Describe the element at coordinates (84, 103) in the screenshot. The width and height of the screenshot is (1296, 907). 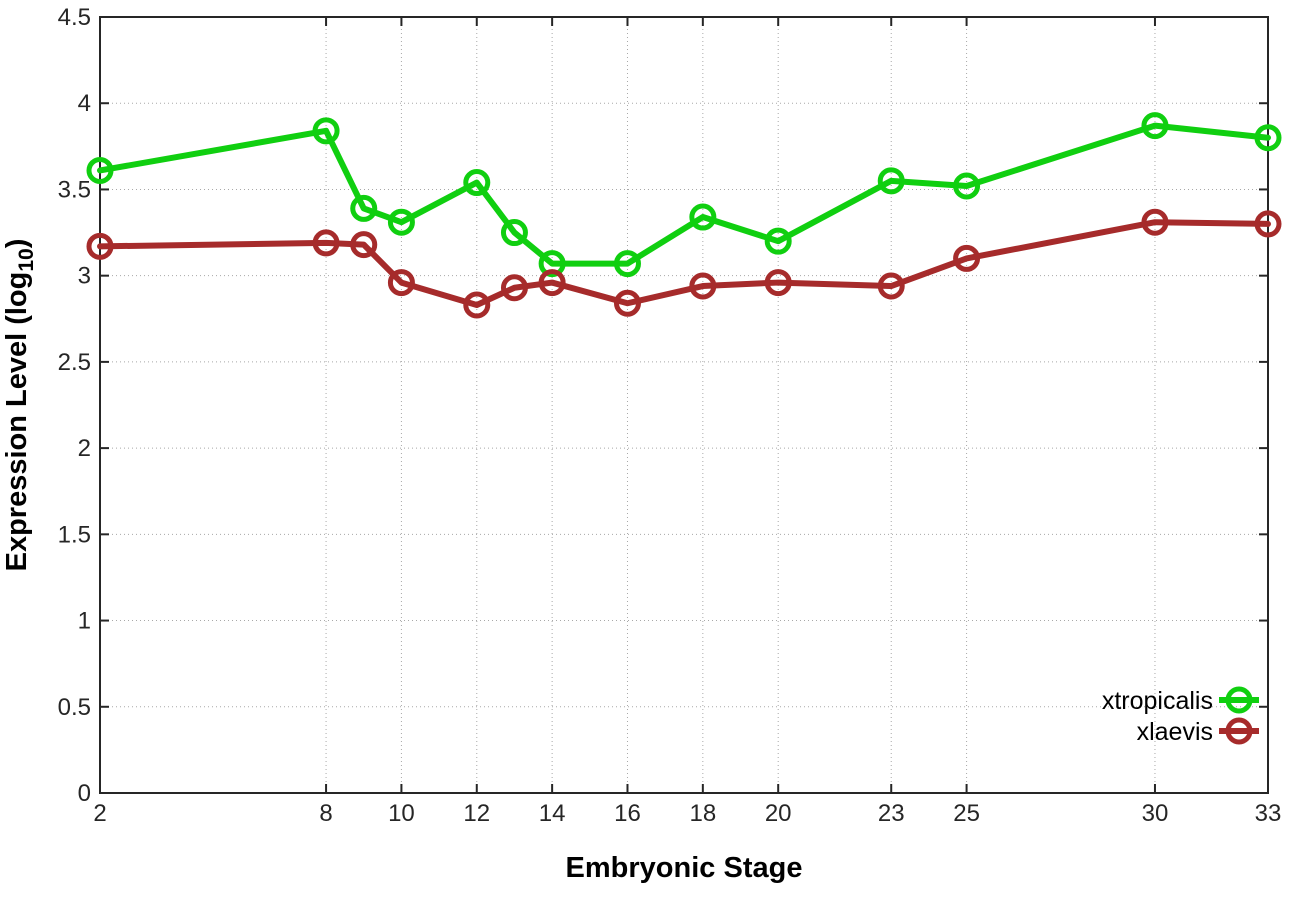
I see `y-tick-label: 4` at that location.